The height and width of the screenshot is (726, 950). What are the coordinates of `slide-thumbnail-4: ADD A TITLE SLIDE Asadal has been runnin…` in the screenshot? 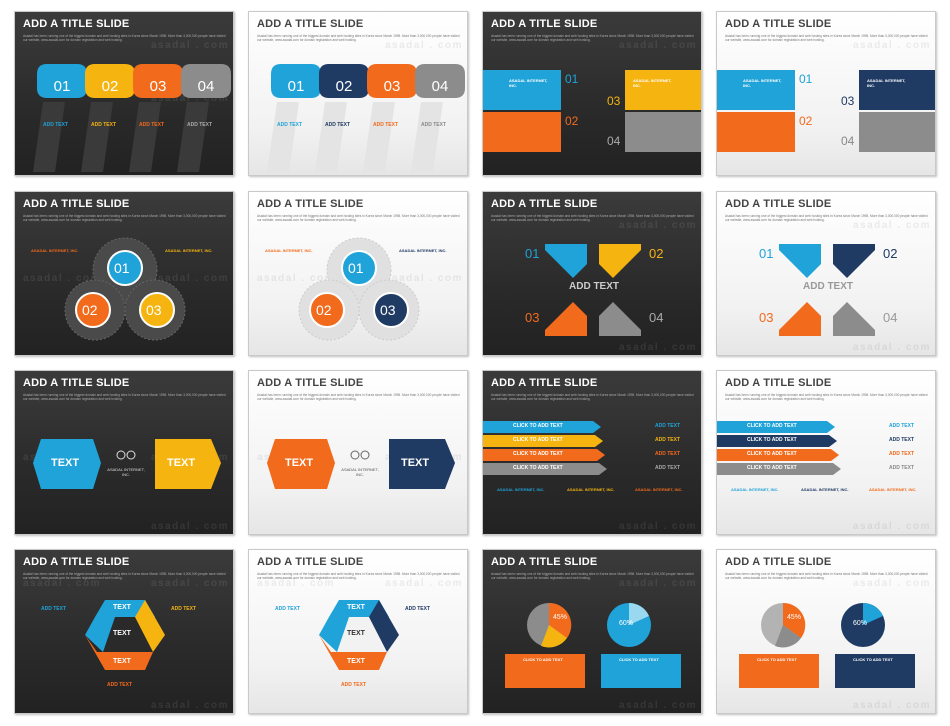 It's located at (826, 93).